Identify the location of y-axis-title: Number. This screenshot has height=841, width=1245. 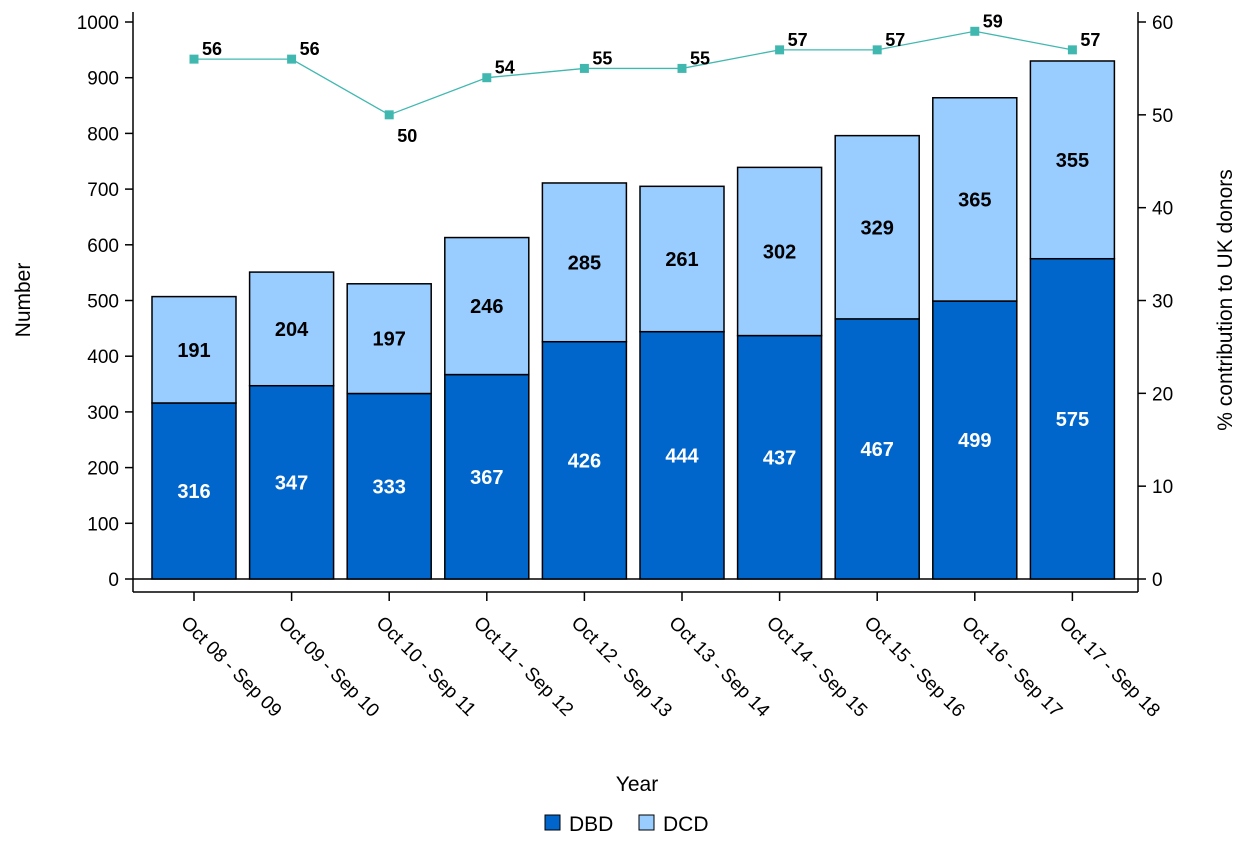
(23, 300).